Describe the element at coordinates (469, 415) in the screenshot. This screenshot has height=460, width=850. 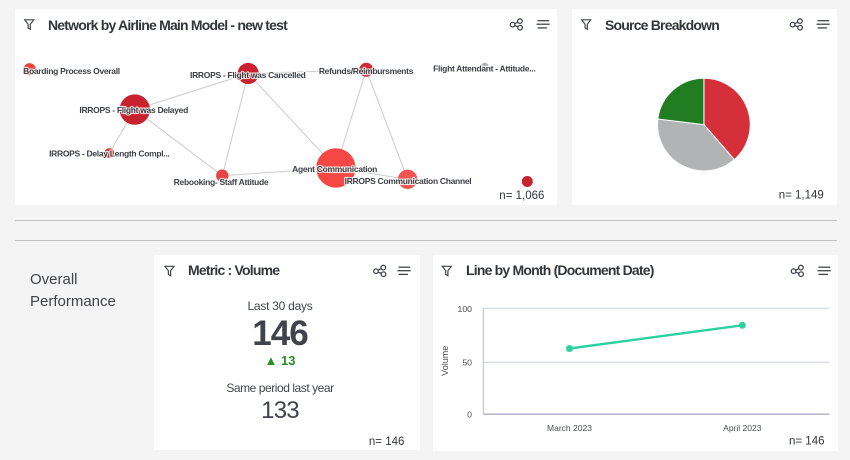
I see `svg-text: 0` at that location.